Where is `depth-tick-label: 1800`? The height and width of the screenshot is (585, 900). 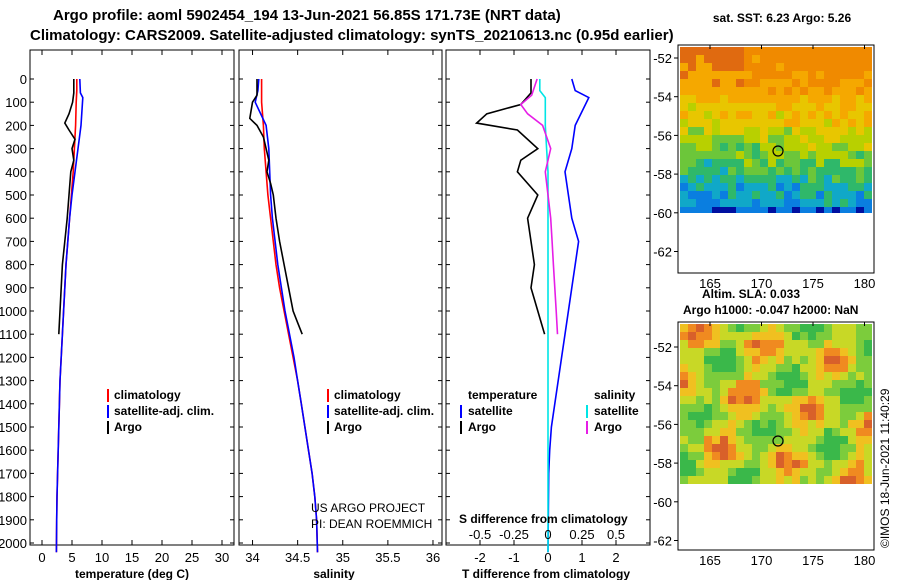 depth-tick-label: 1800 is located at coordinates (13, 497).